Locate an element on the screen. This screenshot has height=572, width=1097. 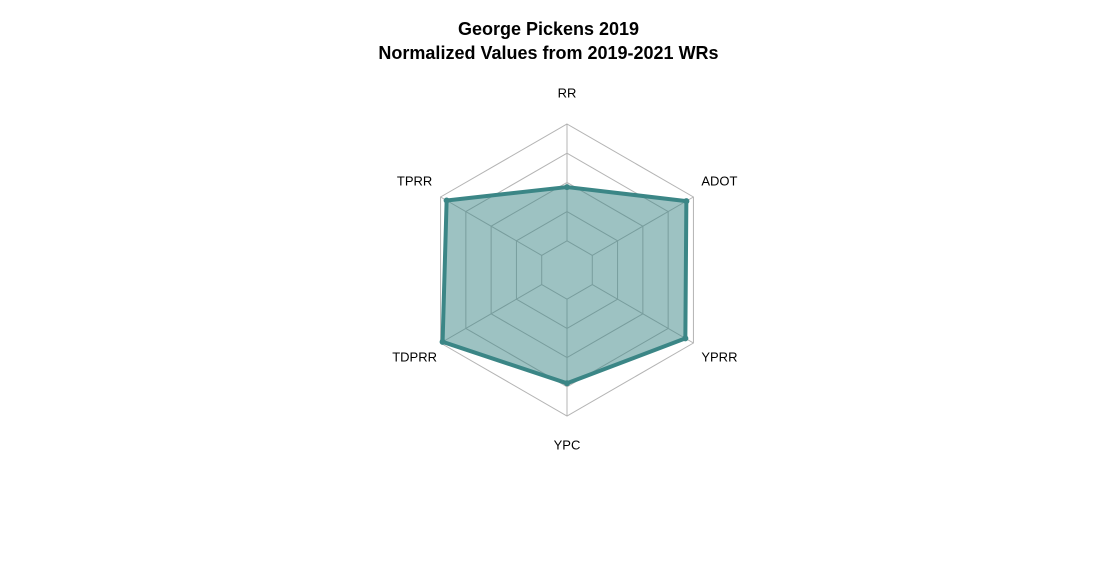
axis-label-tdprr: TDPRR is located at coordinates (414, 356).